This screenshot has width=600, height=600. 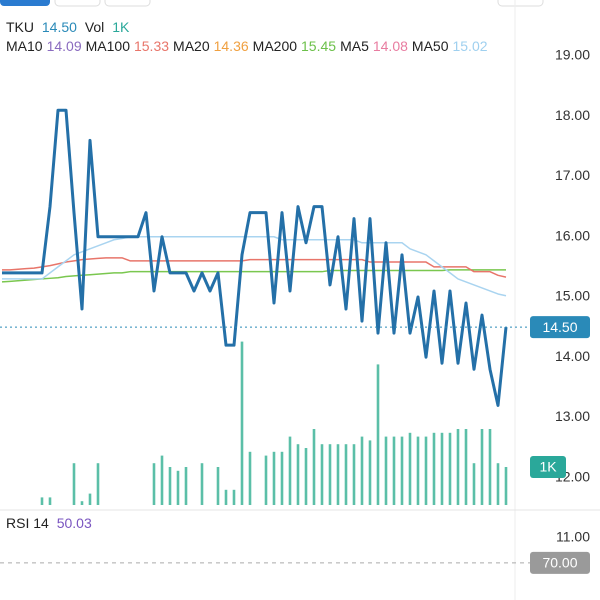 What do you see at coordinates (318, 46) in the screenshot?
I see `ma-value: 15.45` at bounding box center [318, 46].